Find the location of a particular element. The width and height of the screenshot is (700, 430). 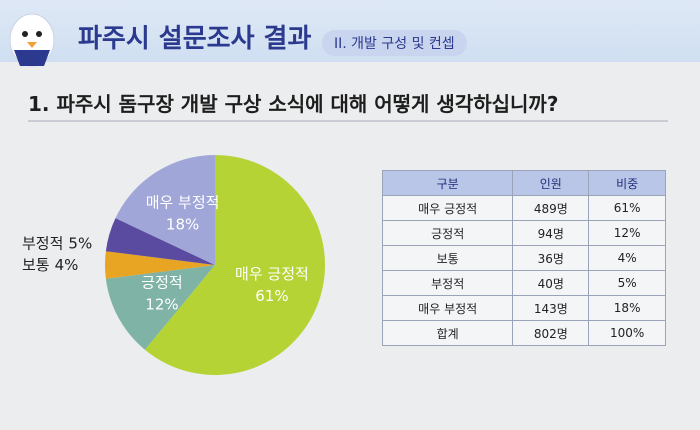

table-row: 부정적 40명 5% is located at coordinates (523, 283).